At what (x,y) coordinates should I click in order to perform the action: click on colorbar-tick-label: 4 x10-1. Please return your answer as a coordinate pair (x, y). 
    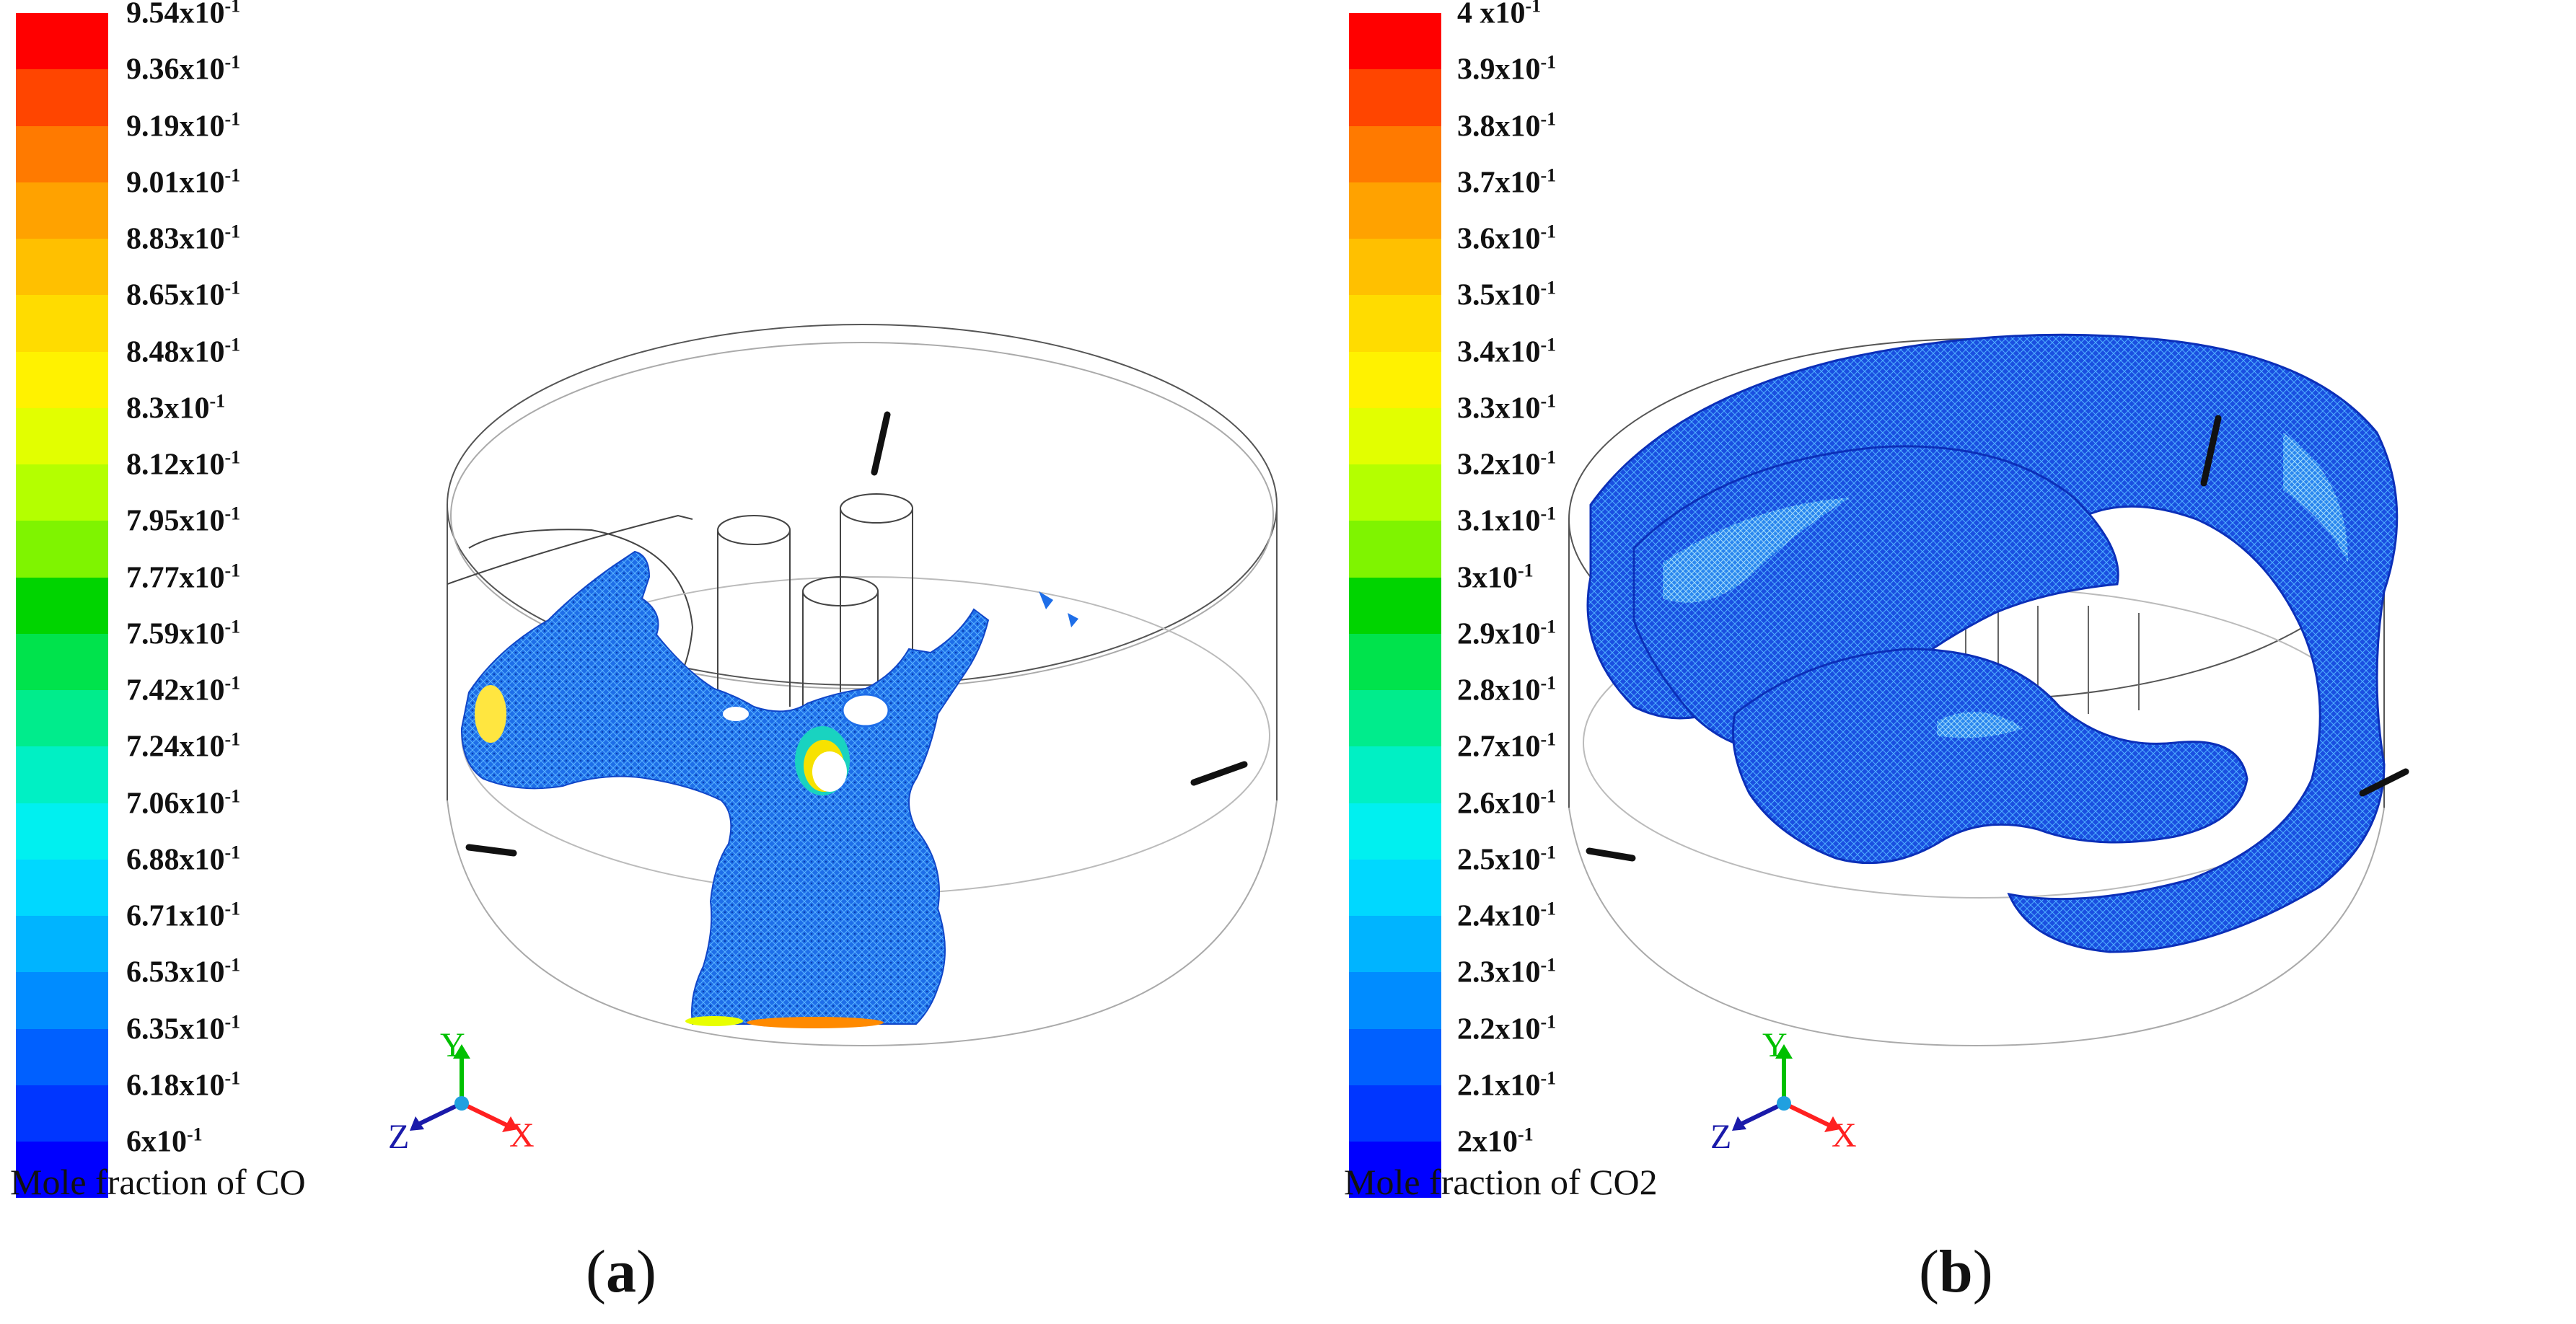
    Looking at the image, I should click on (1499, 15).